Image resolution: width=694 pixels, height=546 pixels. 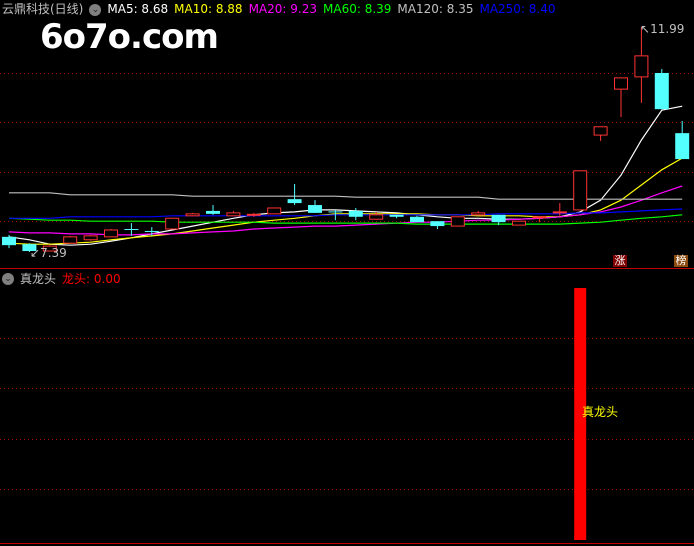 I want to click on indicator-bar, so click(x=580, y=414).